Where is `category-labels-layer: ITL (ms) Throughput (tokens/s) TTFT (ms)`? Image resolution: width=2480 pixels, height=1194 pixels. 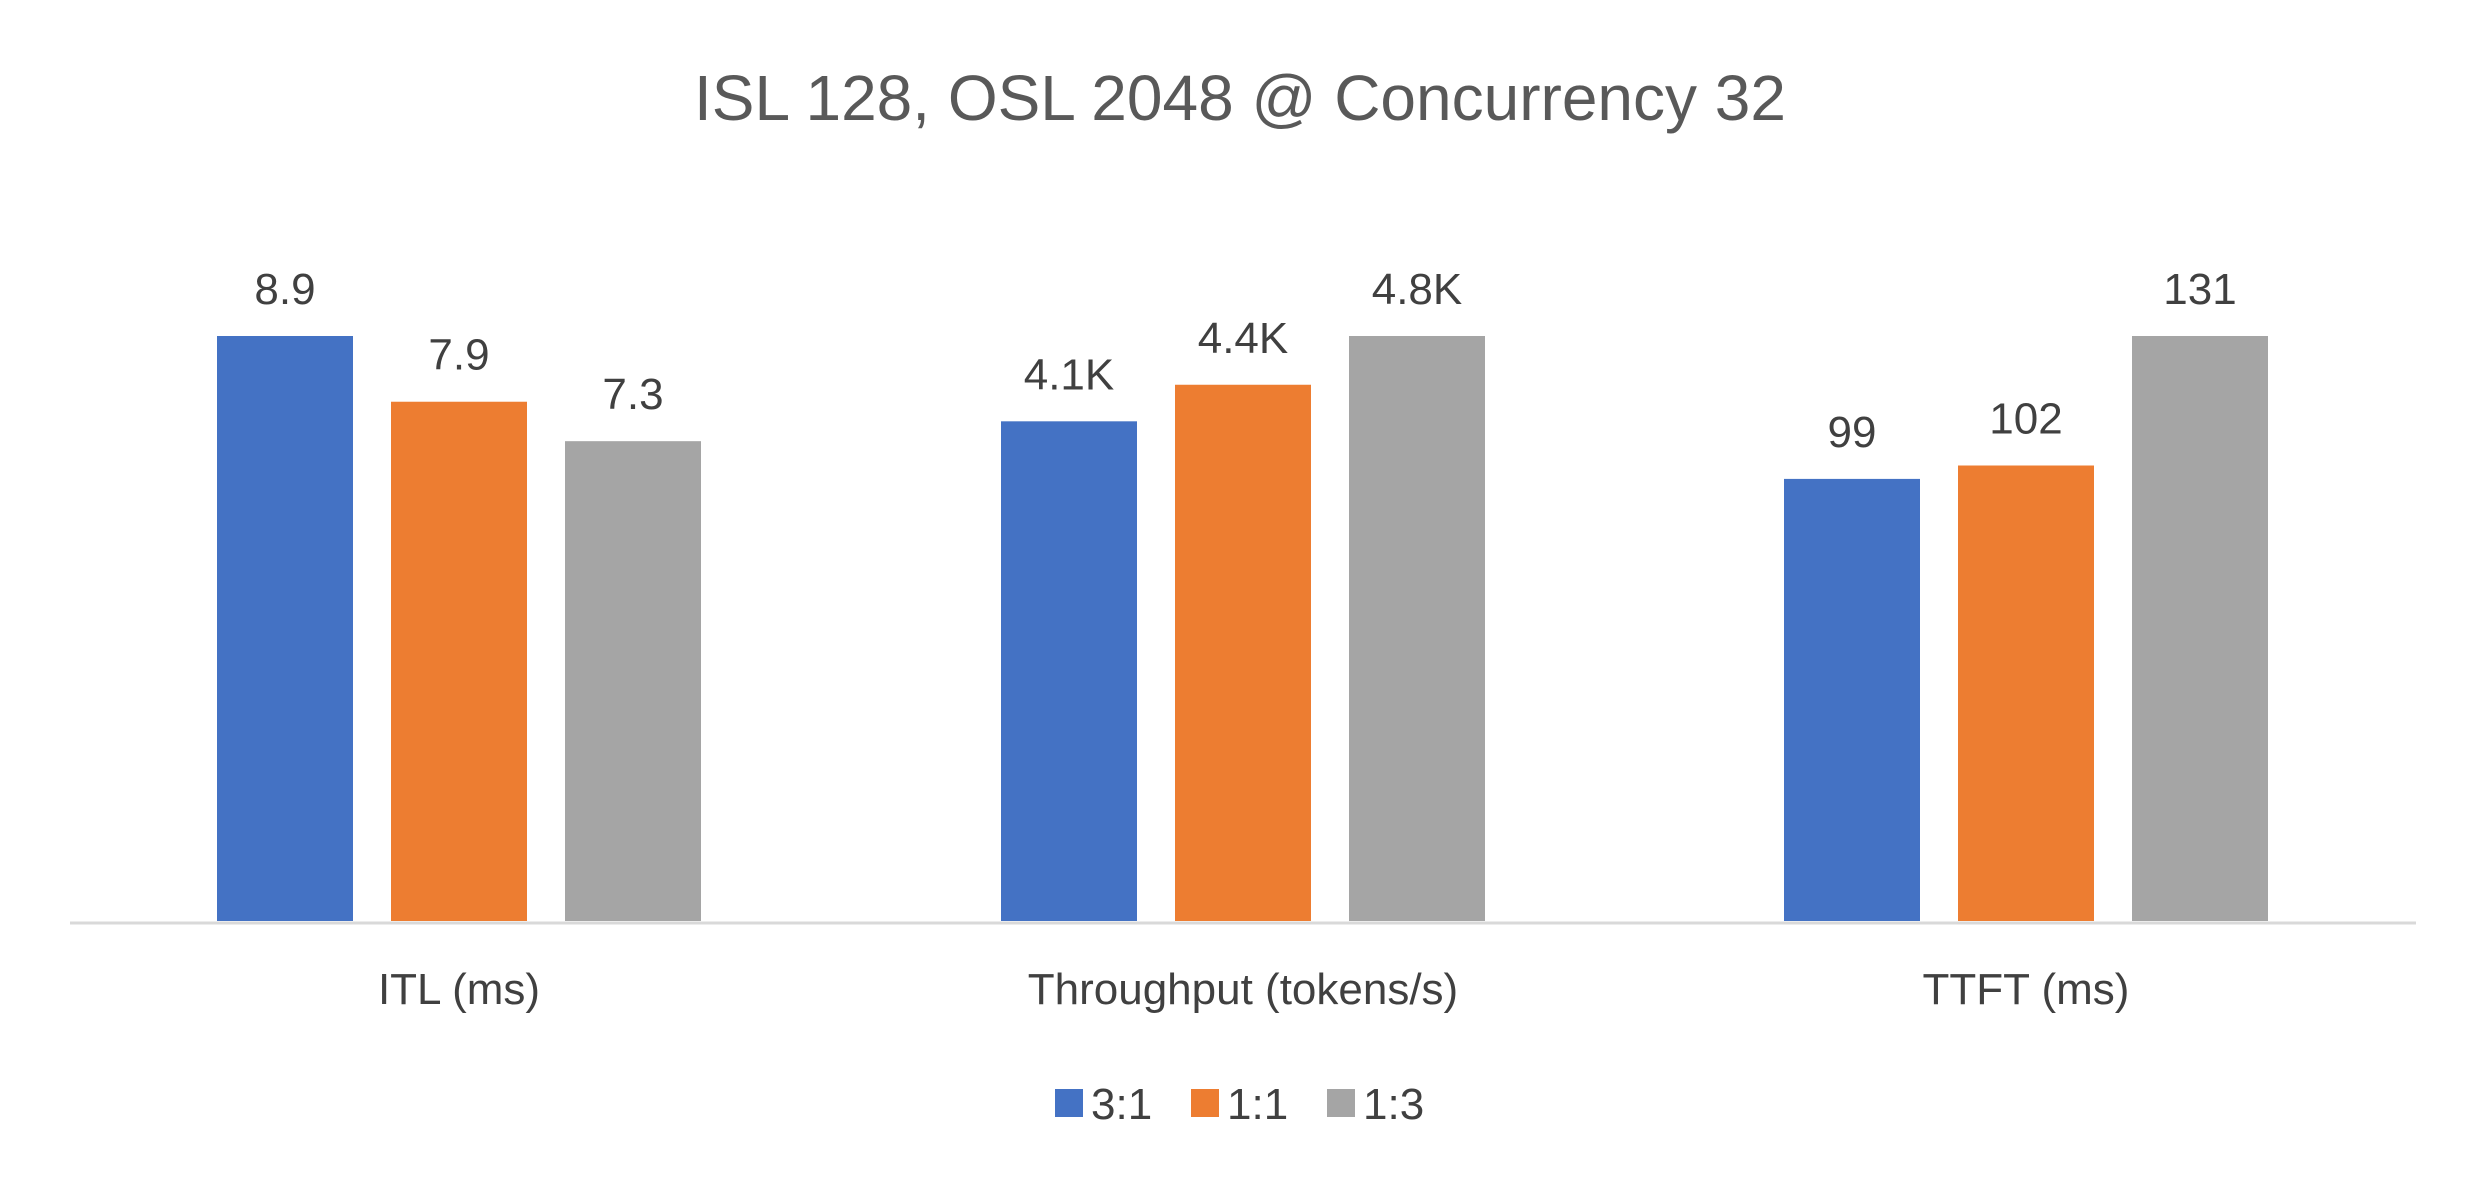
category-labels-layer: ITL (ms) Throughput (tokens/s) TTFT (ms) is located at coordinates (1254, 989).